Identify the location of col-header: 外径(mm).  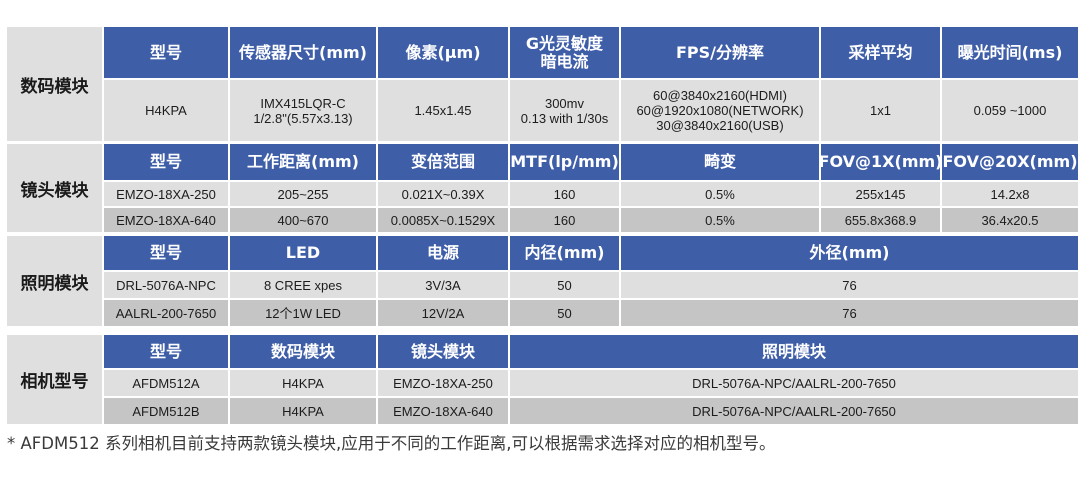
(849, 253).